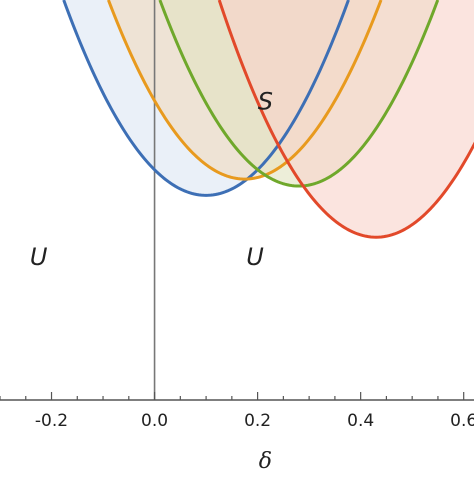 This screenshot has width=474, height=479. I want to click on x-tick-label: 0.6, so click(462, 421).